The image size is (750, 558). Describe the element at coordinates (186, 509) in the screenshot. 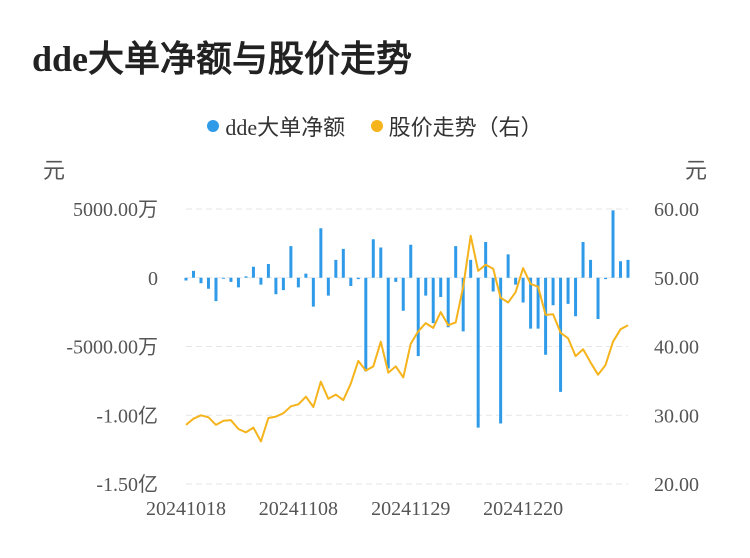

I see `x-tick-label: 20241018` at that location.